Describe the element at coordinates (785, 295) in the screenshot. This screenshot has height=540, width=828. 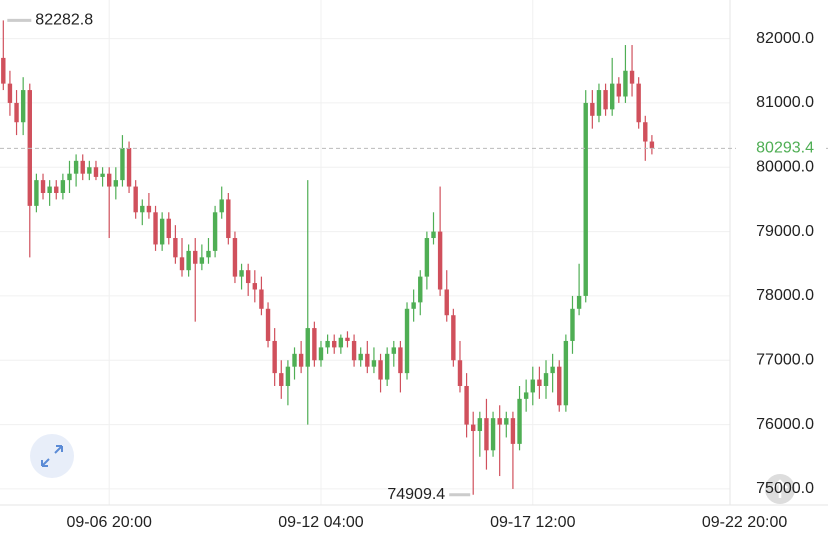
I see `y-tick-label: 78000.0` at that location.